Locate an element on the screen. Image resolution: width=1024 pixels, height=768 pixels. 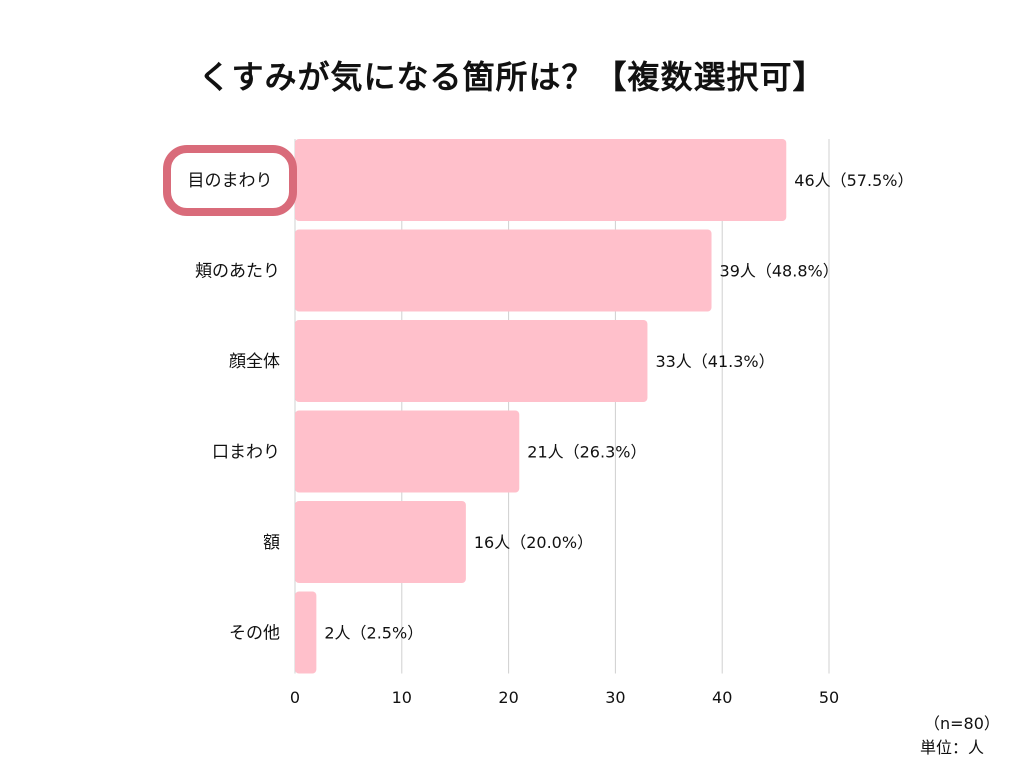
data-label: 33人（41.3%） is located at coordinates (714, 361).